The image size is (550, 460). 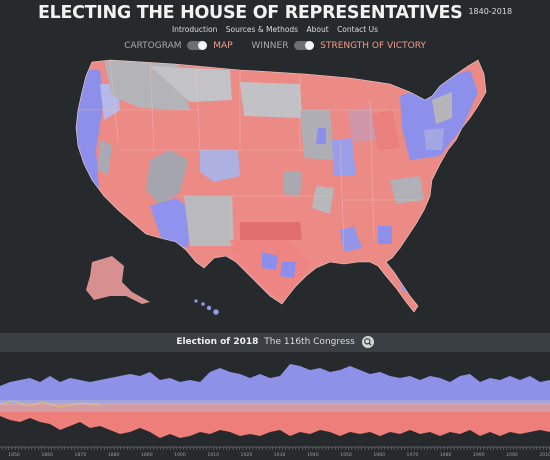 I want to click on timeline-tick-label: 1910, so click(x=213, y=455).